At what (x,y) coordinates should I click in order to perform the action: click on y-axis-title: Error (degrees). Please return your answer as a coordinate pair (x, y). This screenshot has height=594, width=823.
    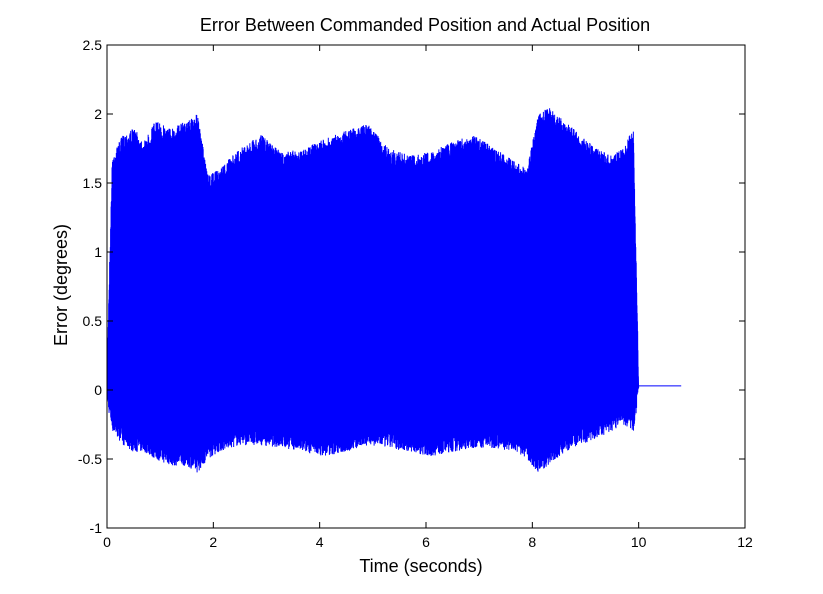
    Looking at the image, I should click on (61, 285).